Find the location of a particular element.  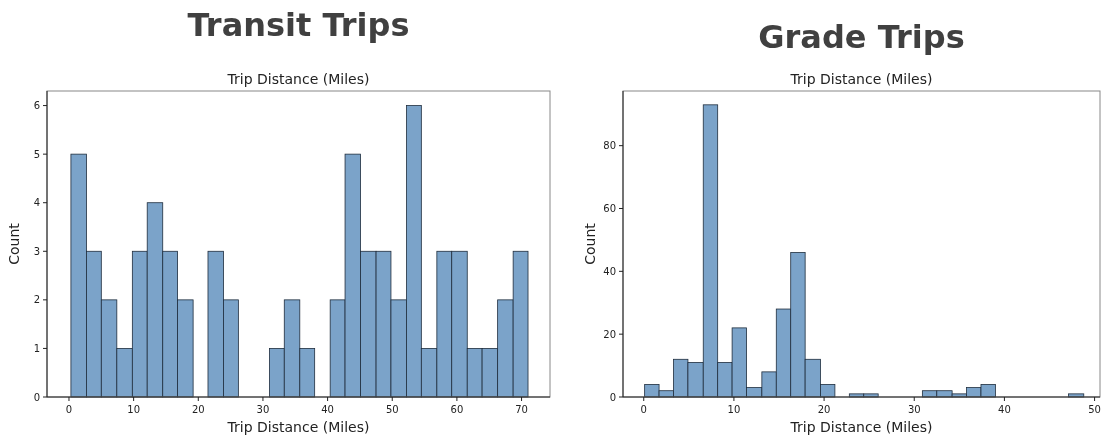

chart-title: Transit Trips is located at coordinates (298, 25).